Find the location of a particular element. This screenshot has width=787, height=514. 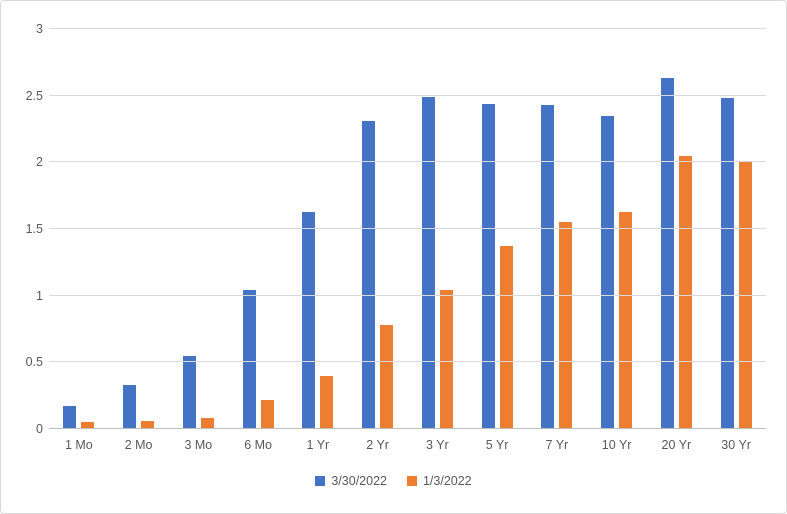

x-tick-label: 20 Yr is located at coordinates (676, 445).